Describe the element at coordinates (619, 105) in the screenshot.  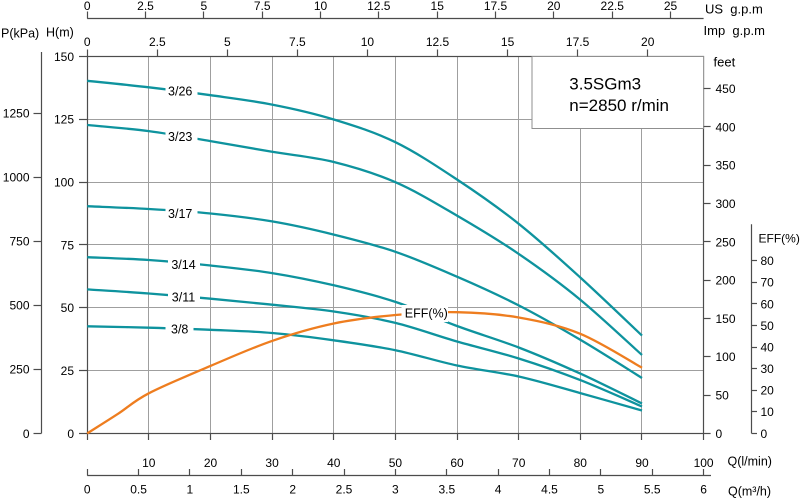
I see `svg-text: n=2850 r/min` at that location.